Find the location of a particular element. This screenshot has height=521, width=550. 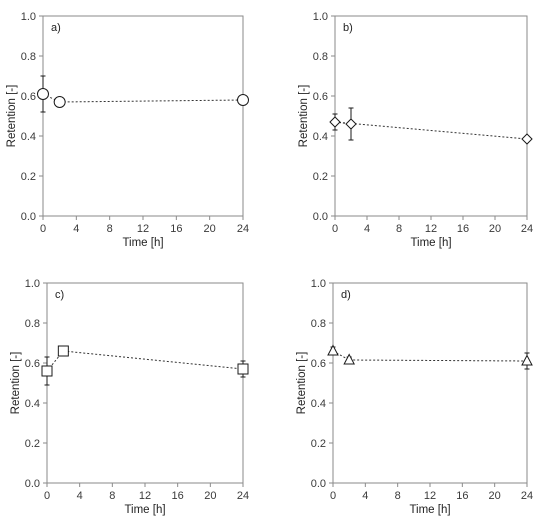

panel-label: a) is located at coordinates (56, 28).